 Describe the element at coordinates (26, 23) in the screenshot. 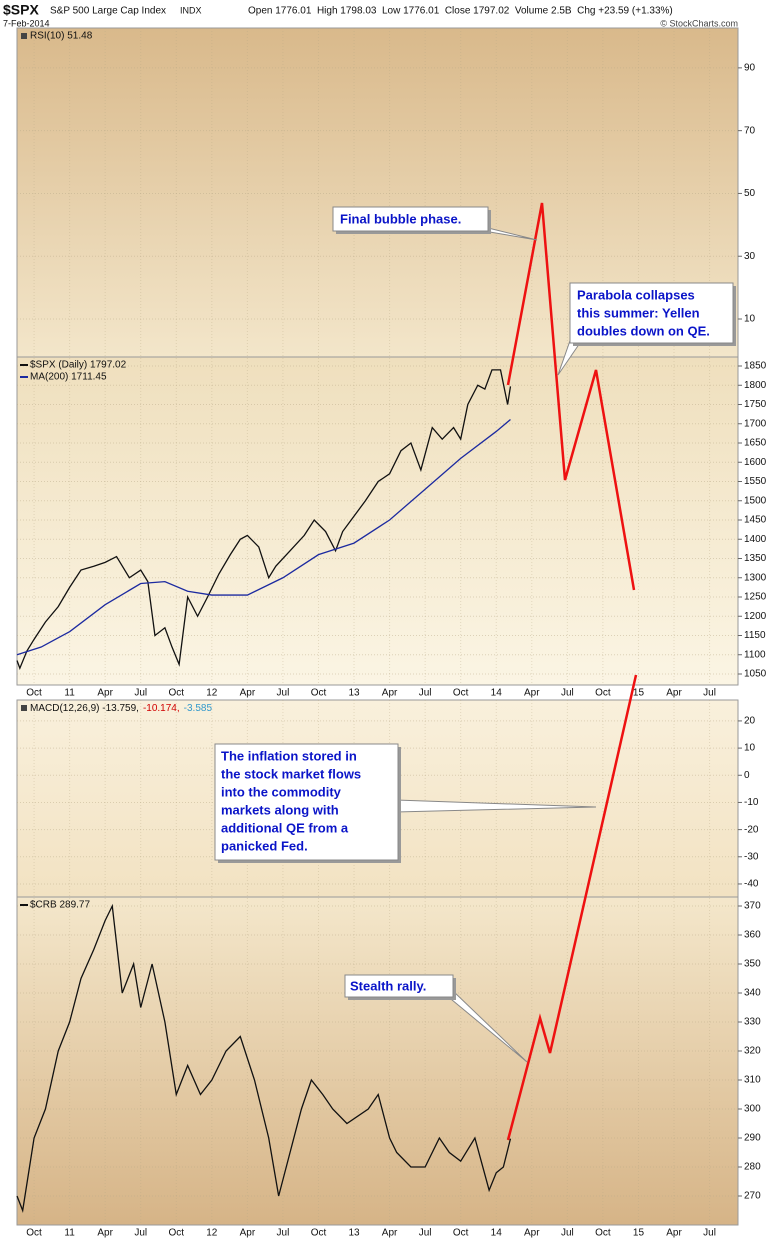

I see `date: 7-Feb-2014` at that location.